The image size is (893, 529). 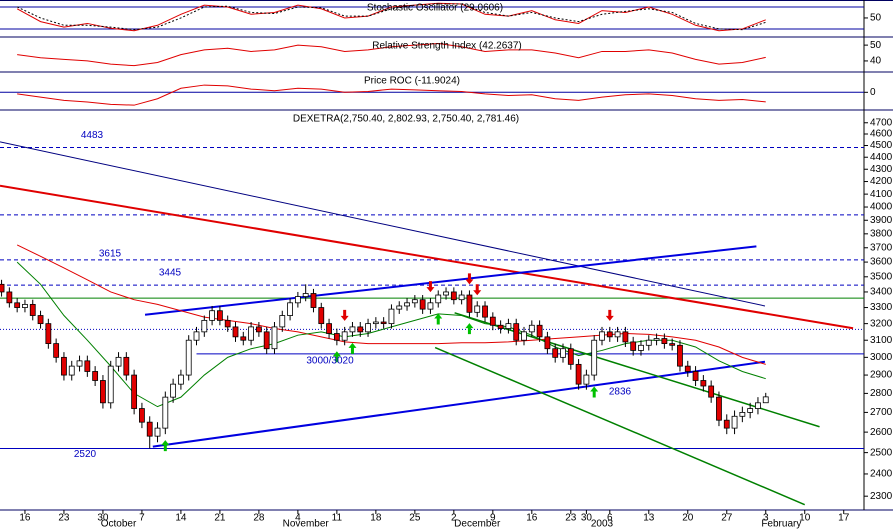 I want to click on x-tick-label: 10, so click(x=805, y=518).